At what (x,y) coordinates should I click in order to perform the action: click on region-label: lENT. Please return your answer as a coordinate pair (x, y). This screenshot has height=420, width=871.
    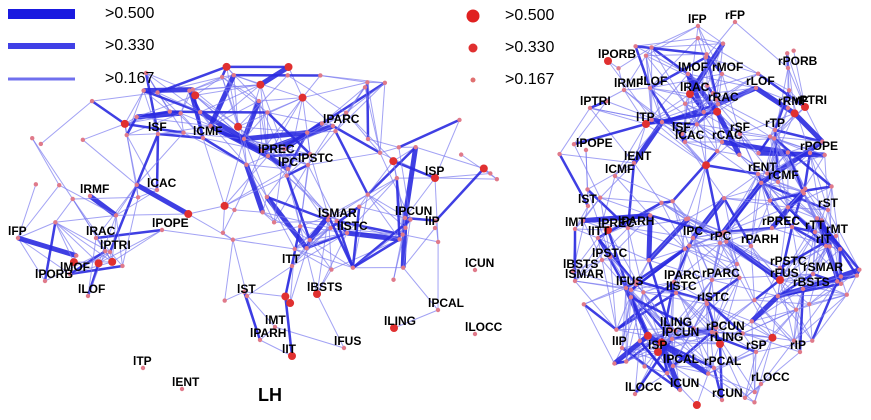
    Looking at the image, I should click on (638, 156).